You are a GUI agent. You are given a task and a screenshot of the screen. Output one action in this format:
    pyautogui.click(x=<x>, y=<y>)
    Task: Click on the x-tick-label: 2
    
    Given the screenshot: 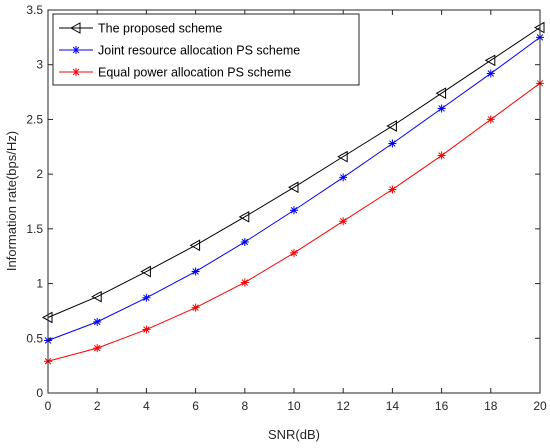 What is the action you would take?
    pyautogui.click(x=97, y=406)
    